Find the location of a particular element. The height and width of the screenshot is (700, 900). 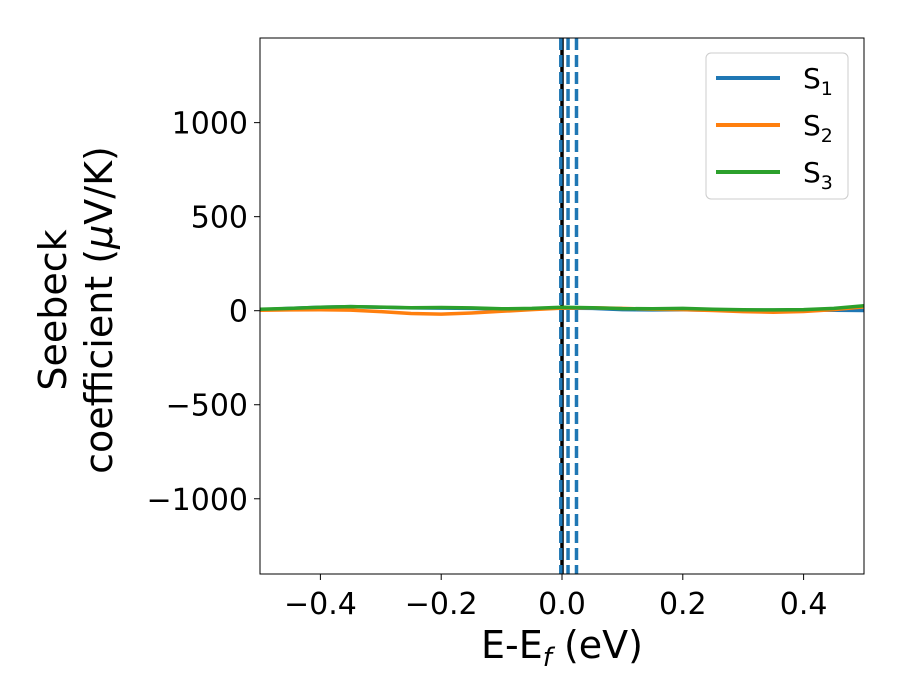

legend-label-1: S1 is located at coordinates (818, 81).